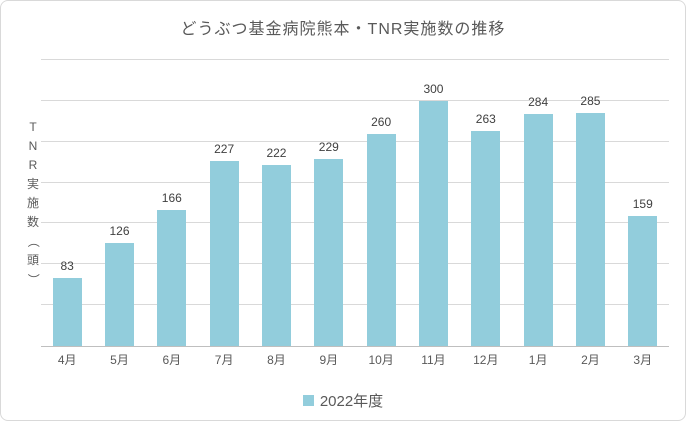 This screenshot has width=686, height=421. I want to click on y-axis-title-char: （, so click(33, 241).